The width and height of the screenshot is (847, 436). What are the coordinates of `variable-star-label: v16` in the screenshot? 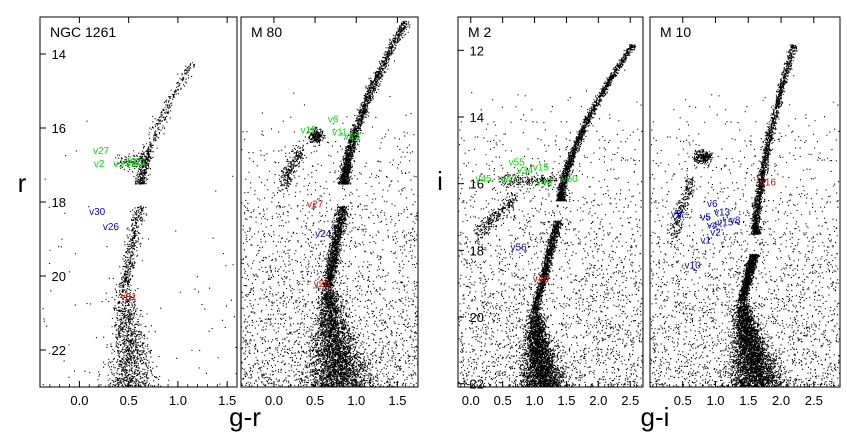 It's located at (768, 182).